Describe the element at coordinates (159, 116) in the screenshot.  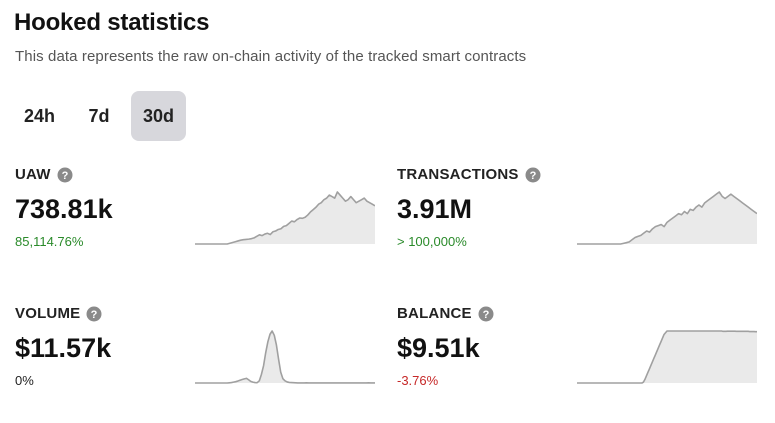
I see `tab-30d: 30d` at that location.